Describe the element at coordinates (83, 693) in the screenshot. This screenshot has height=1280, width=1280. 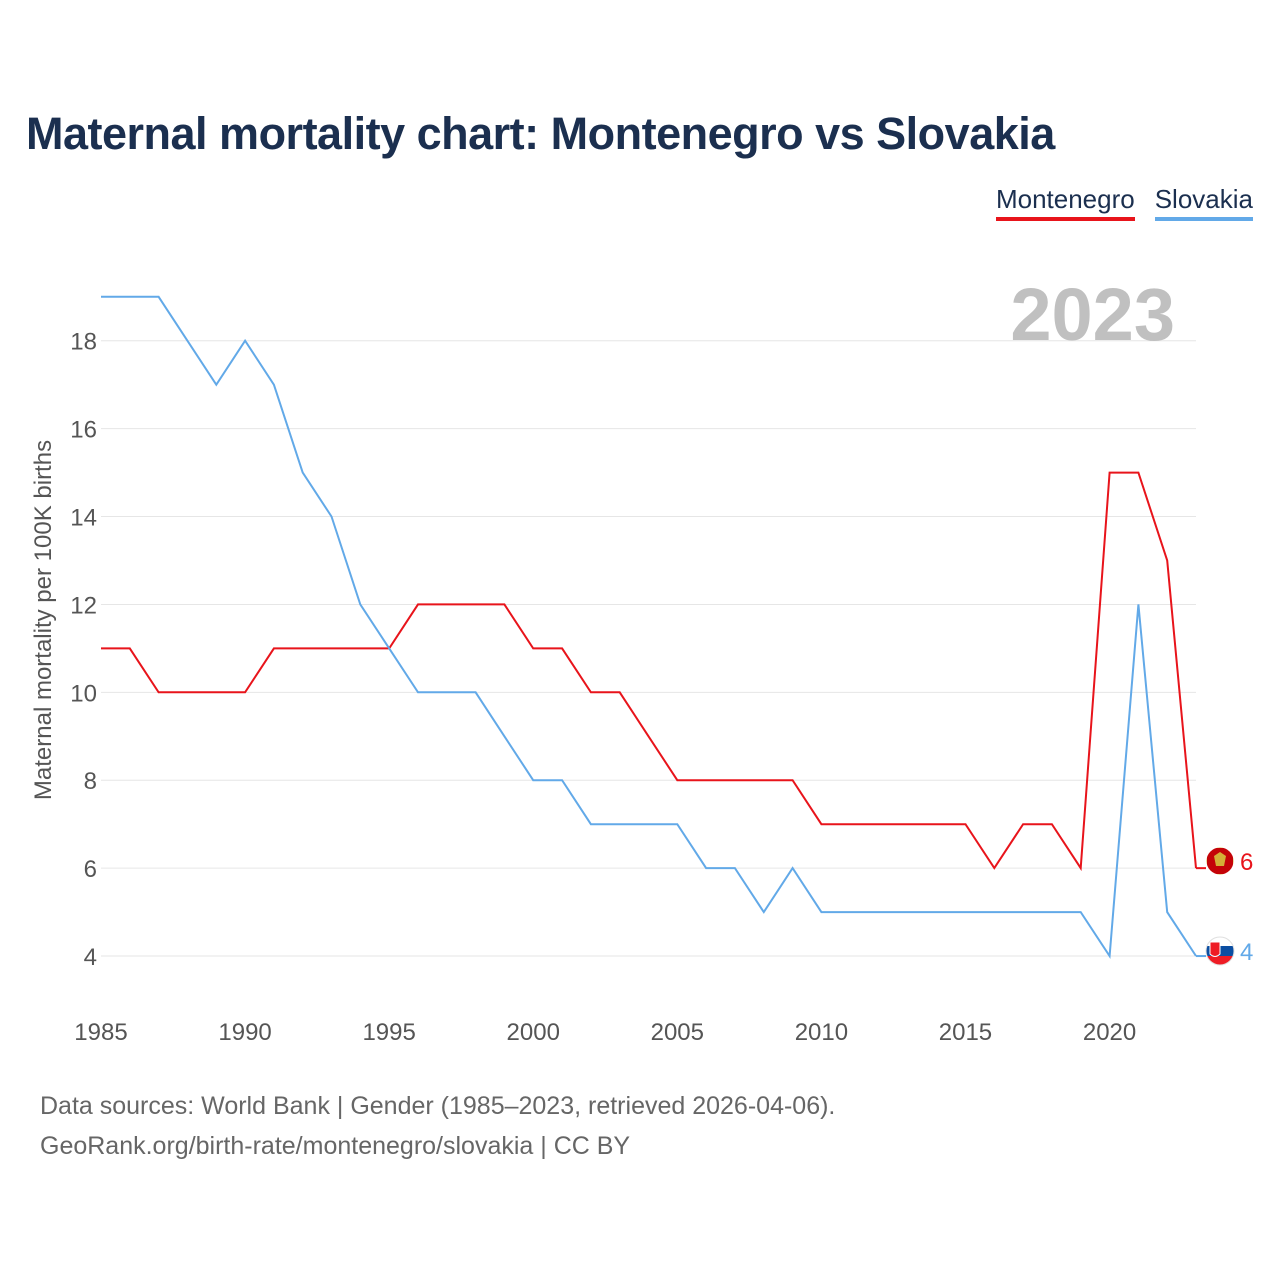
I see `y-tick-label: 10` at that location.